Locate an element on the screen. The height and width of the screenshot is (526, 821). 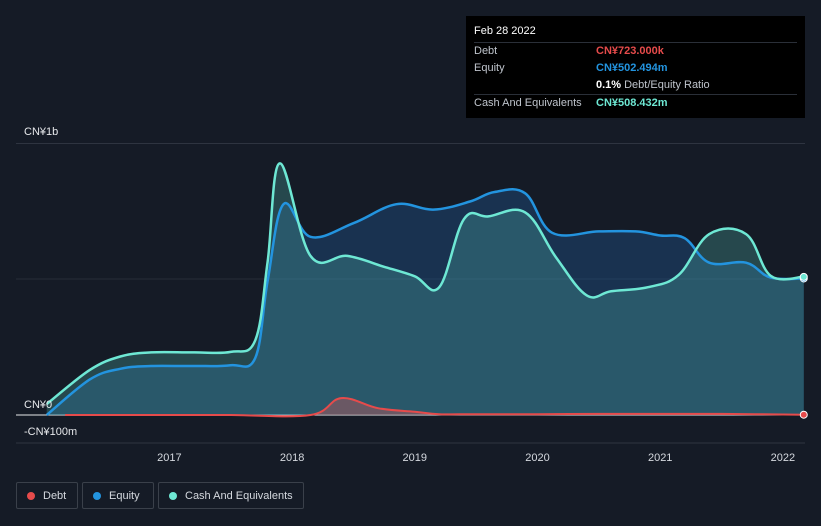
legend-item-equity: Equity is located at coordinates (118, 495).